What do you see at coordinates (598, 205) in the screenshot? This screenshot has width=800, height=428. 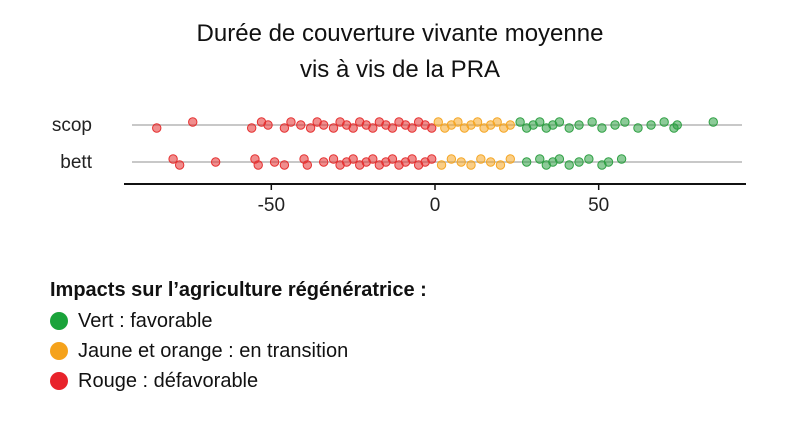 I see `x-tick-label: 50` at bounding box center [598, 205].